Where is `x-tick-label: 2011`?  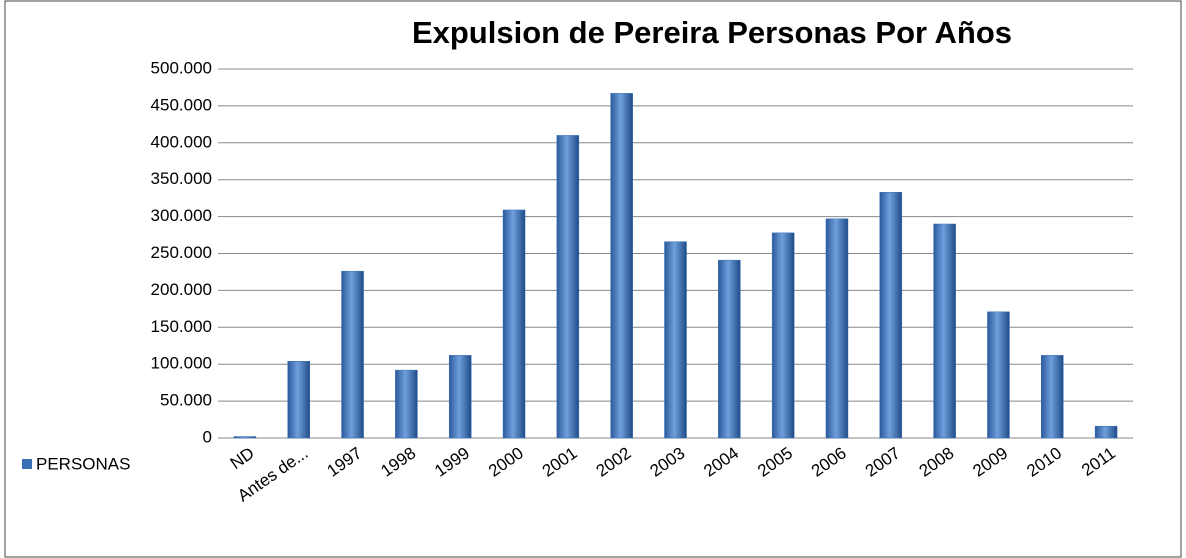 x-tick-label: 2011 is located at coordinates (1098, 461).